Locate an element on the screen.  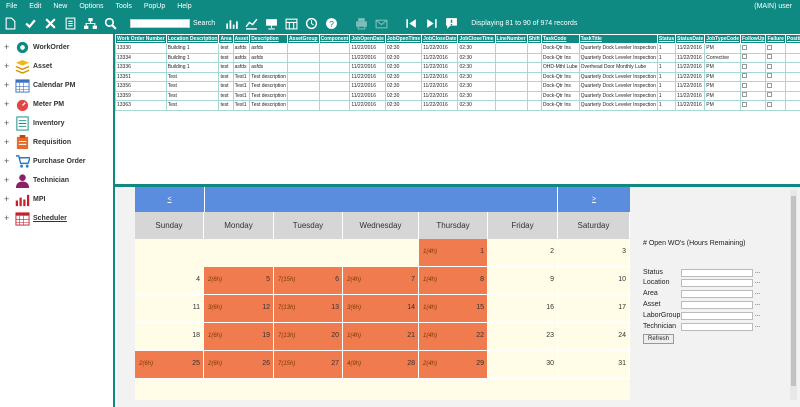
calendar-day: 31 is located at coordinates (594, 365).